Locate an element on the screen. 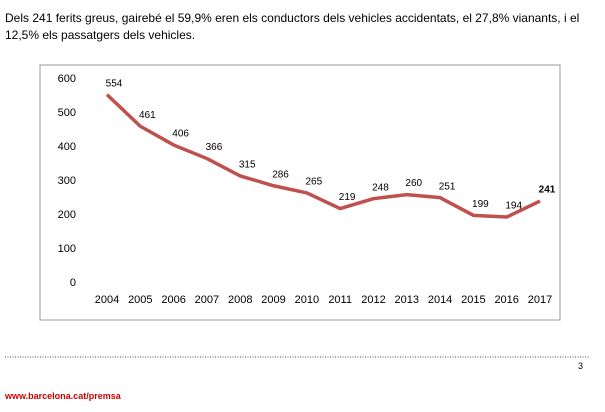  data-label: 260 is located at coordinates (413, 183).